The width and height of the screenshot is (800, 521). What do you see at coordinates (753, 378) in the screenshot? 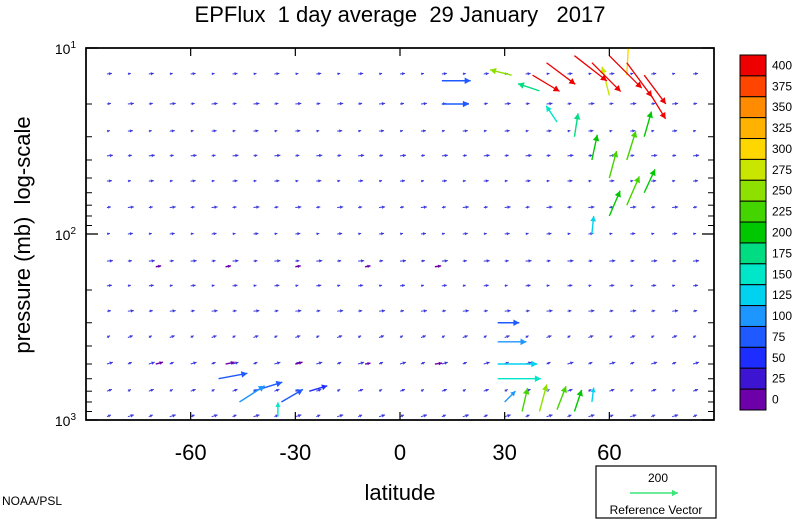
I see `colorbar-swatch` at bounding box center [753, 378].